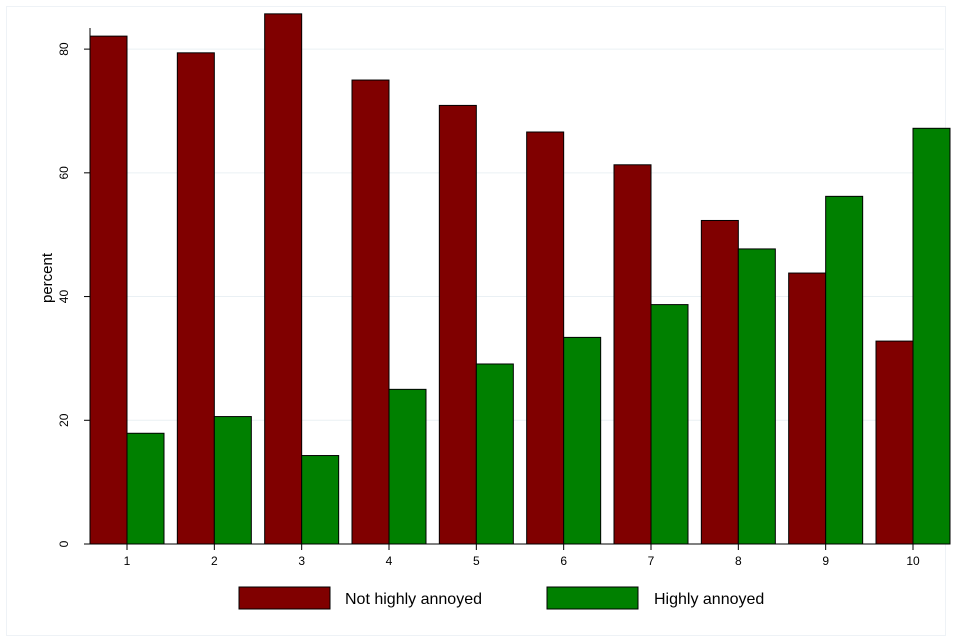  I want to click on x-tick-label: 6, so click(563, 561).